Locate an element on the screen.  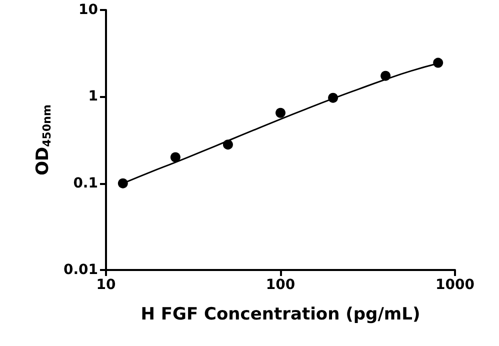
y-axis-title: OD450nm is located at coordinates (43, 140).